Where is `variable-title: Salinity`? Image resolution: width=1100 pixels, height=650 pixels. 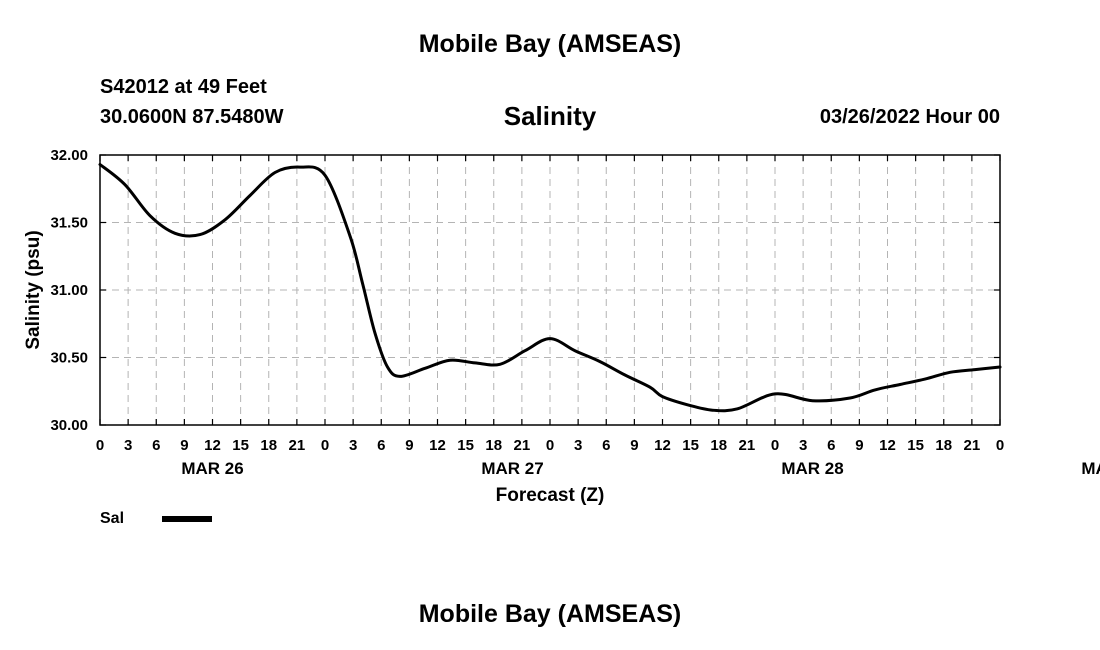
variable-title: Salinity is located at coordinates (550, 116).